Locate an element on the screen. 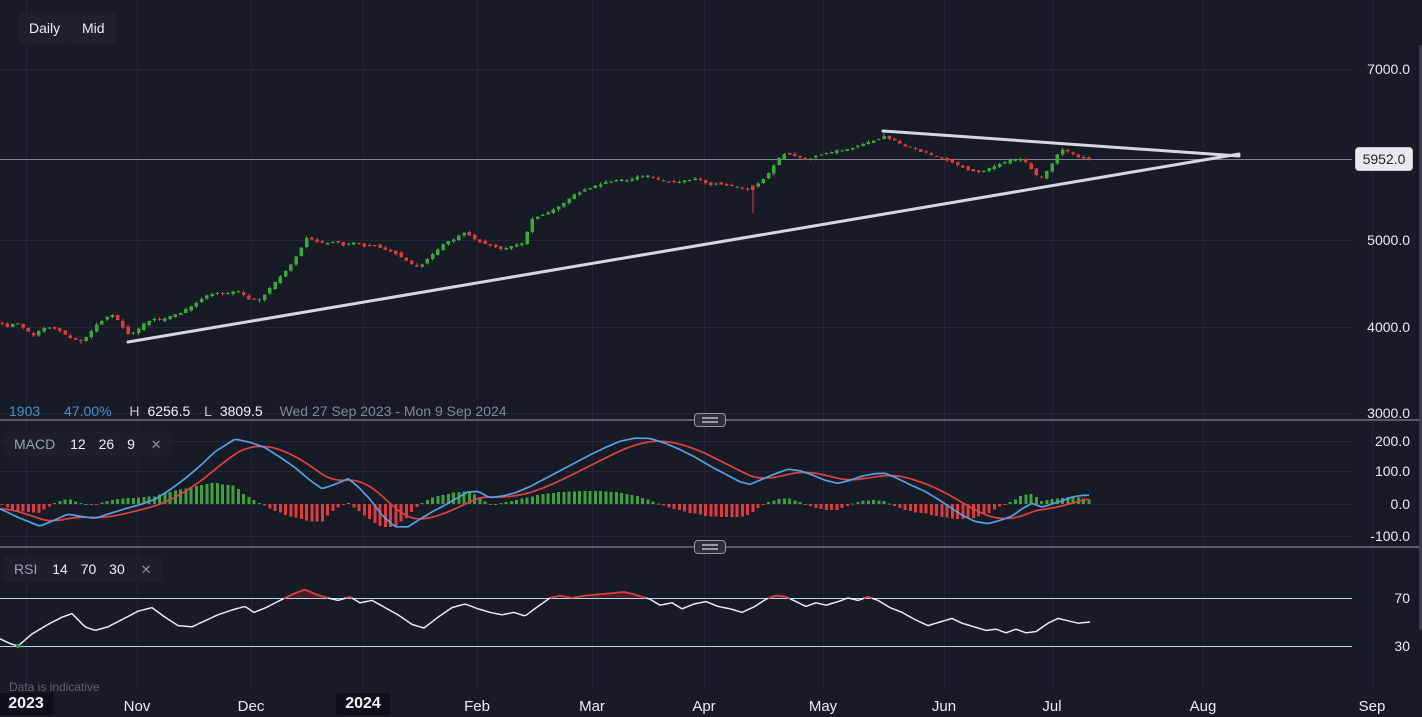  time-axis-month-label: Mar is located at coordinates (592, 706).